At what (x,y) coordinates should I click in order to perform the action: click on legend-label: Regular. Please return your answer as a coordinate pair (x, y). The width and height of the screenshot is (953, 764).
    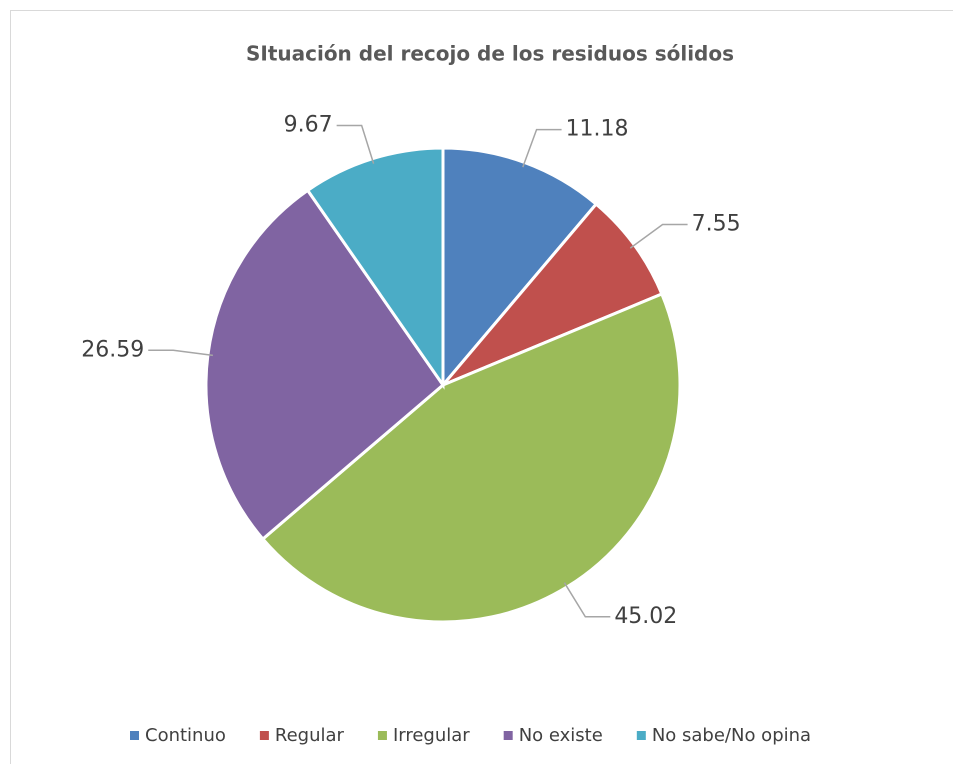
    Looking at the image, I should click on (310, 735).